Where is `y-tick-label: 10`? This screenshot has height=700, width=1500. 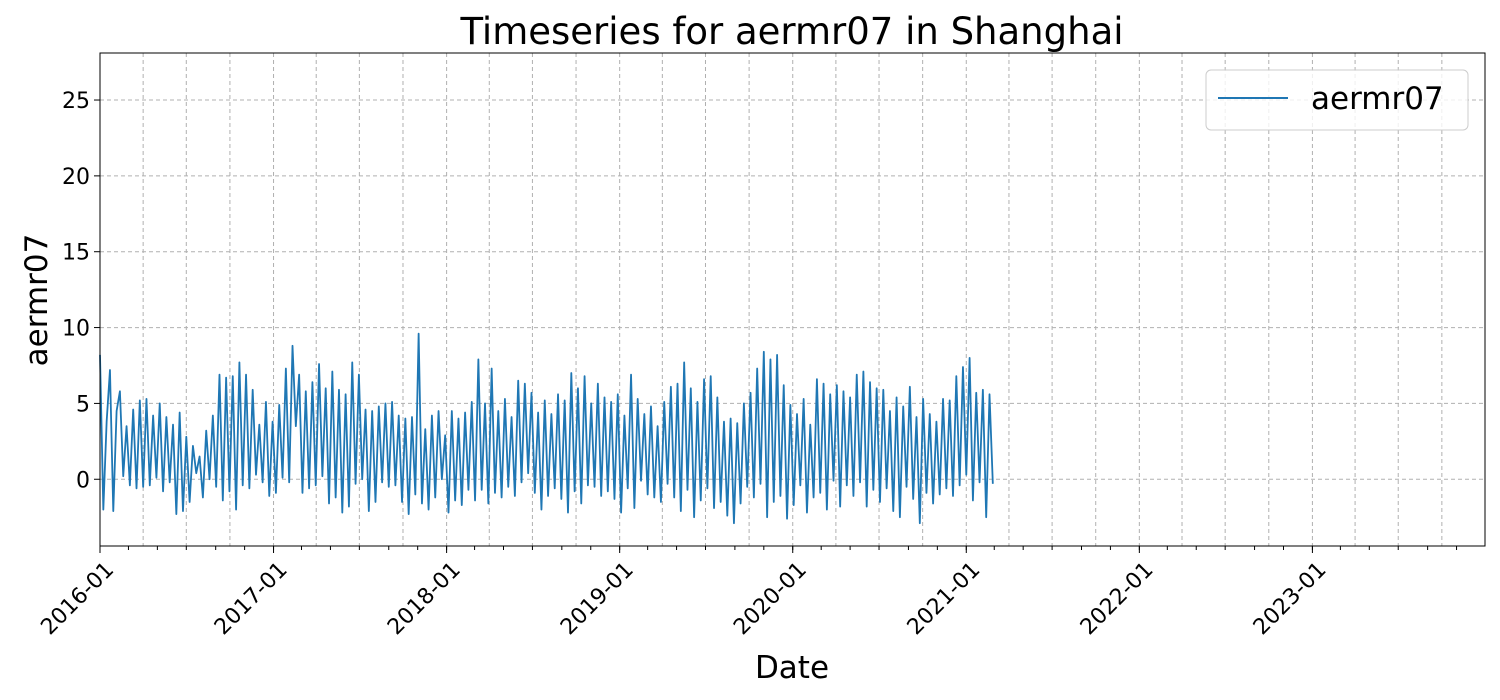 y-tick-label: 10 is located at coordinates (76, 329).